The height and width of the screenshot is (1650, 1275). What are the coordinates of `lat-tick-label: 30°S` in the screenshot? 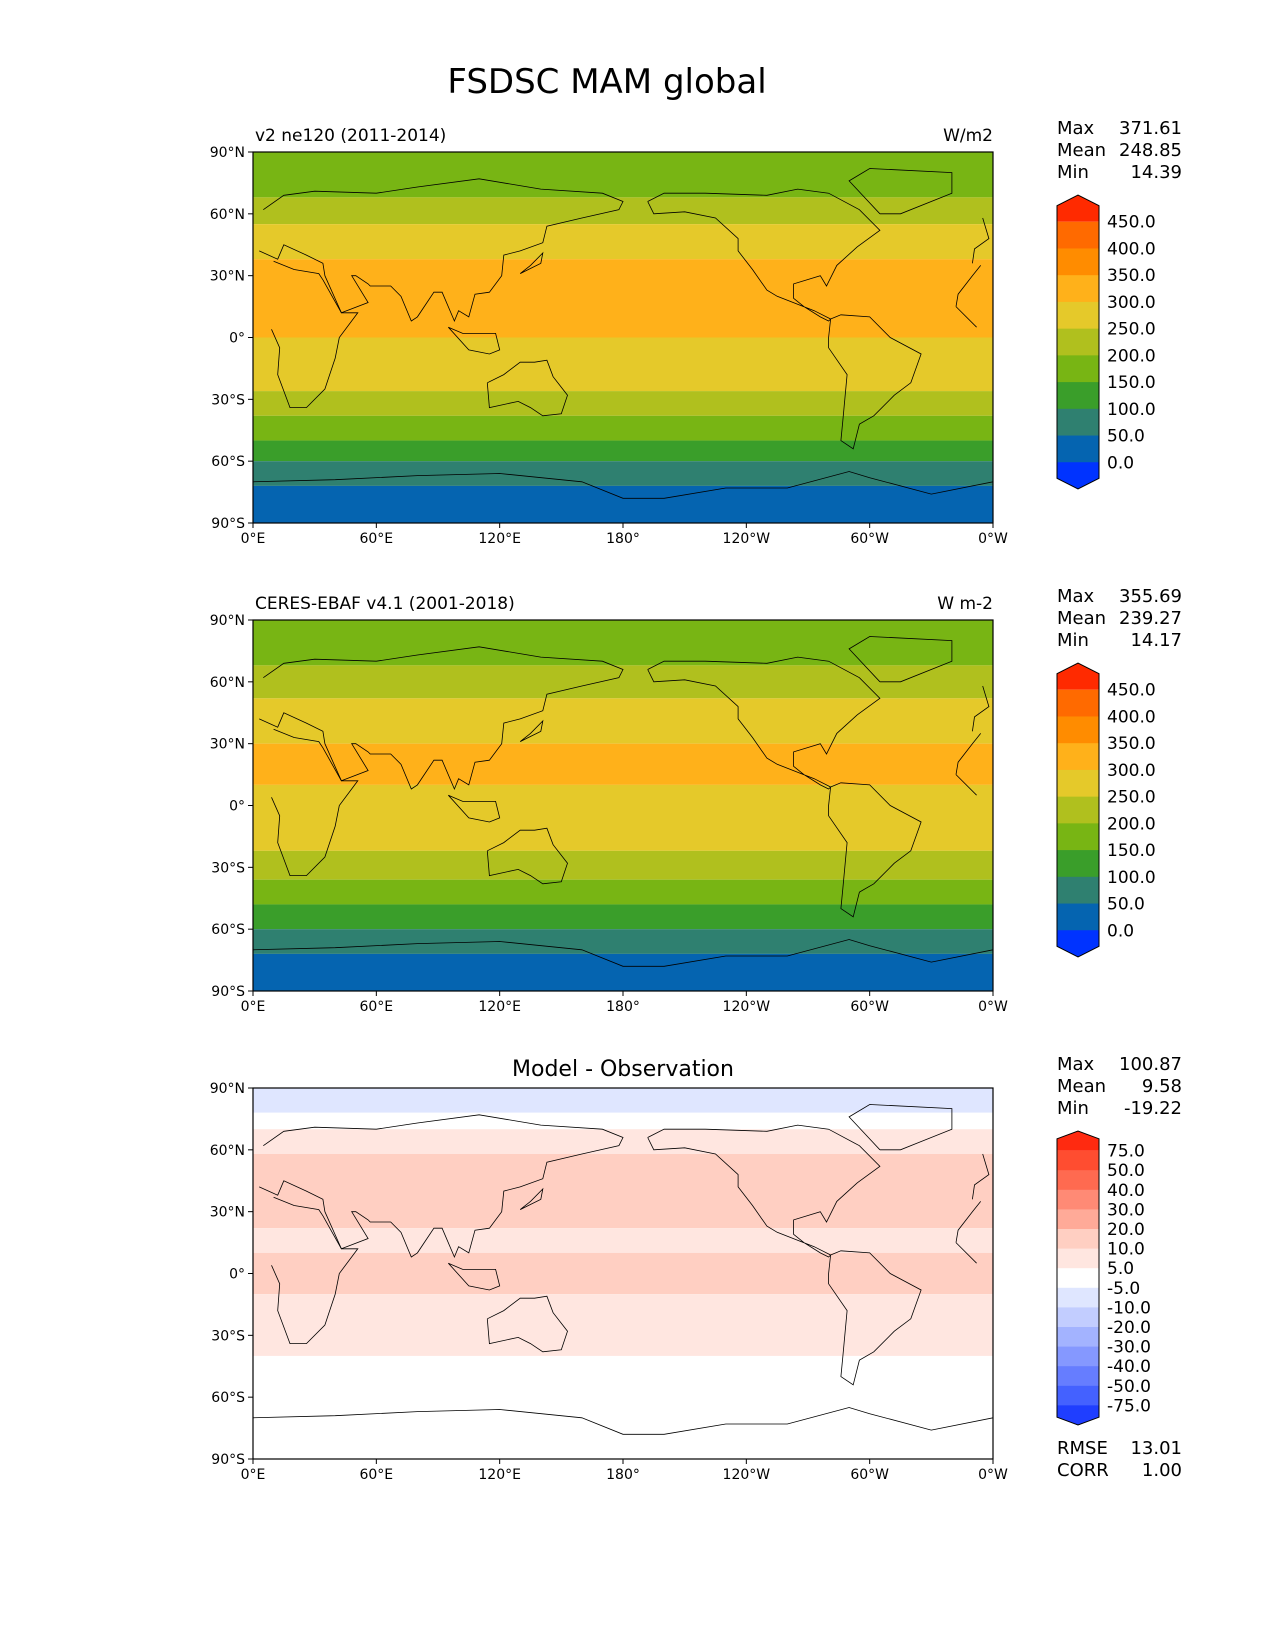 It's located at (228, 1336).